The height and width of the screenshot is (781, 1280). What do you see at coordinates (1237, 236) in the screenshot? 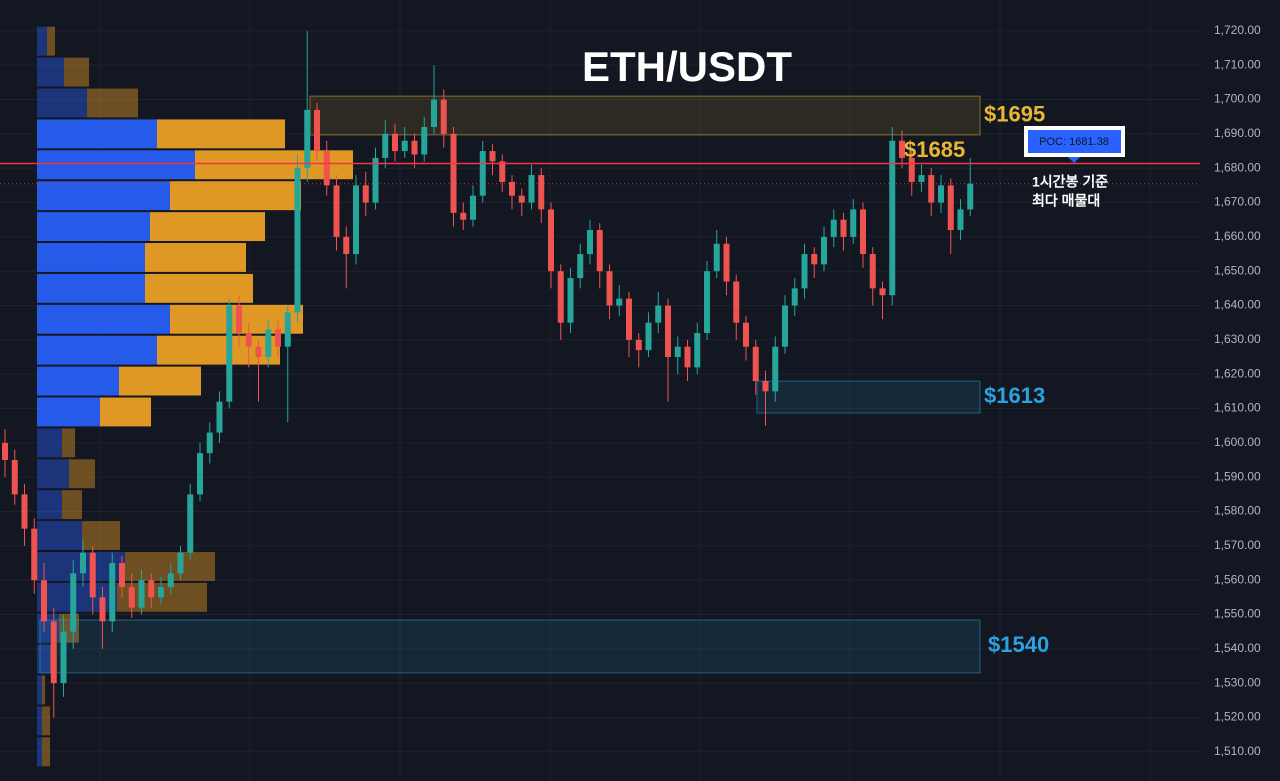
I see `y-tick-label: 1,660.00` at bounding box center [1237, 236].